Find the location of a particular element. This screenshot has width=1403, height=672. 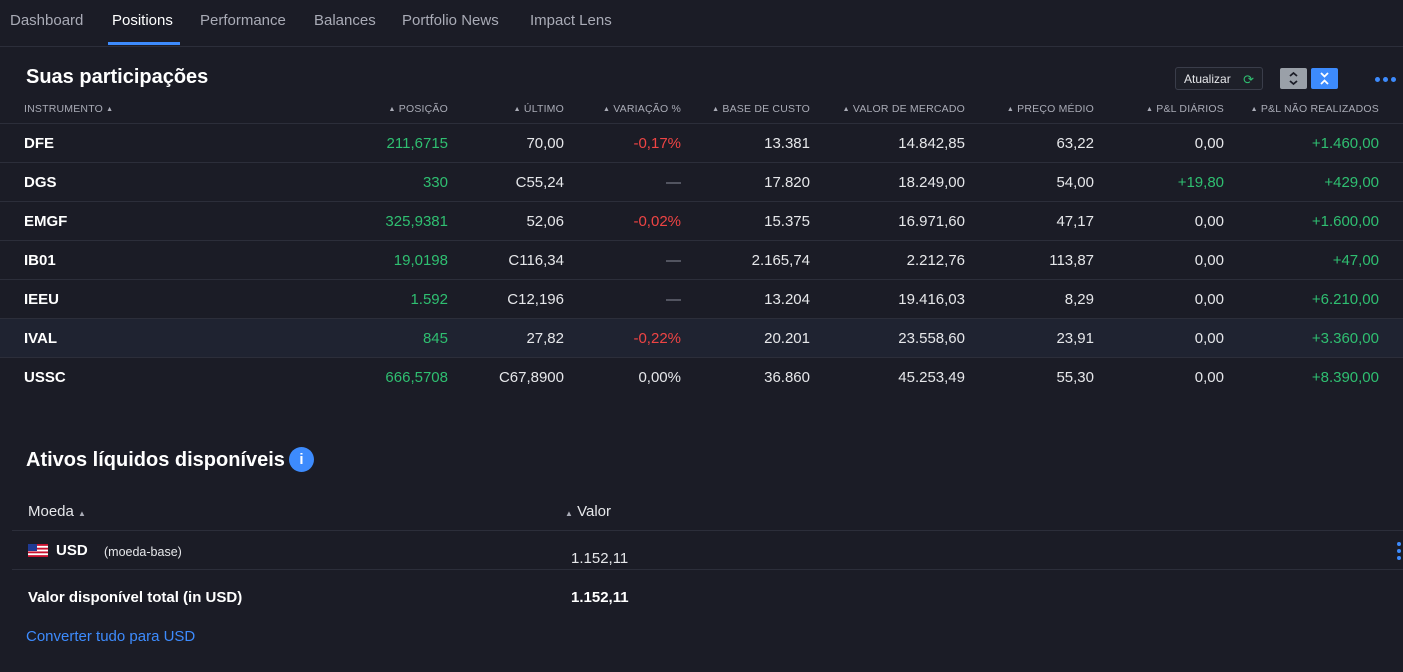

cell-avg-price: 113,87 is located at coordinates (1071, 260).